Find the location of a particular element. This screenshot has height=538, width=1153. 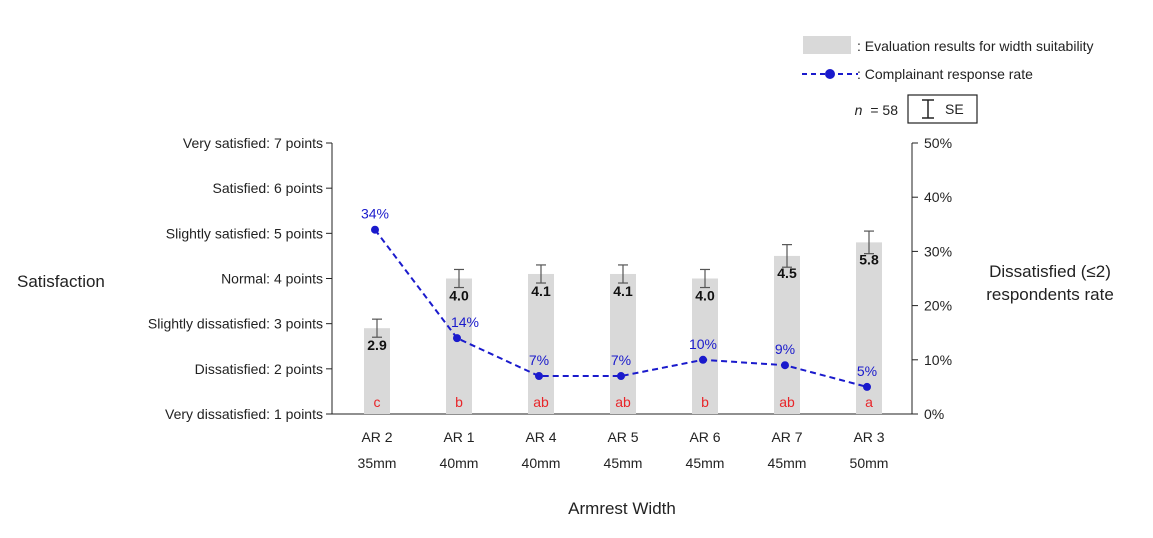

bar-value-labels: 2.9 4.0 4.1 4.1 4.0 4.5 5.8 is located at coordinates (623, 302).